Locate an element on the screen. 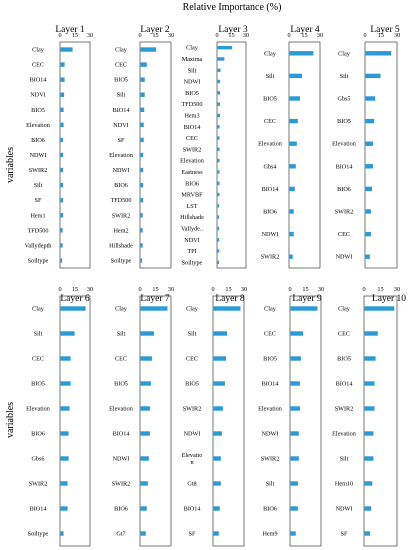  category-label: Gt8 is located at coordinates (191, 484).